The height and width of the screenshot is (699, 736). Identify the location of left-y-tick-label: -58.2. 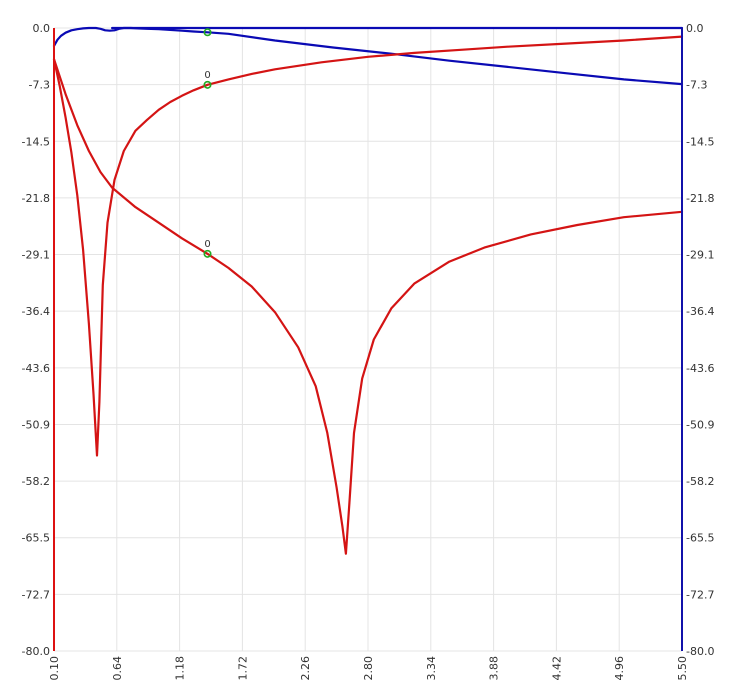
(36, 481).